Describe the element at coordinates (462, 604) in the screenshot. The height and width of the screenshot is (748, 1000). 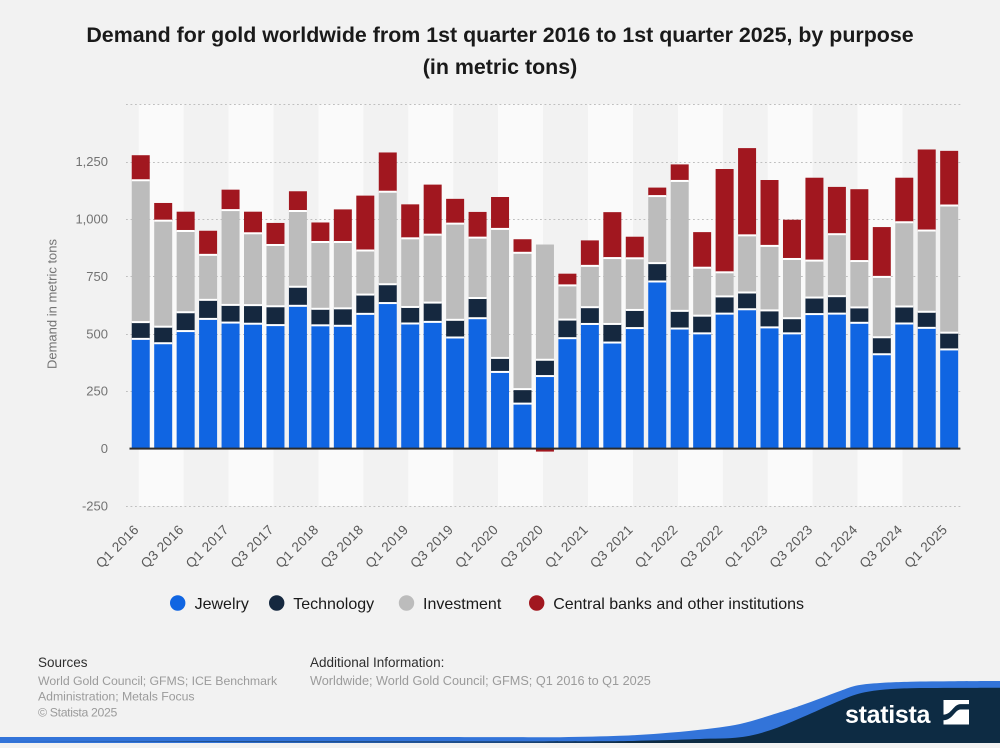
I see `svg-text: Investment` at that location.